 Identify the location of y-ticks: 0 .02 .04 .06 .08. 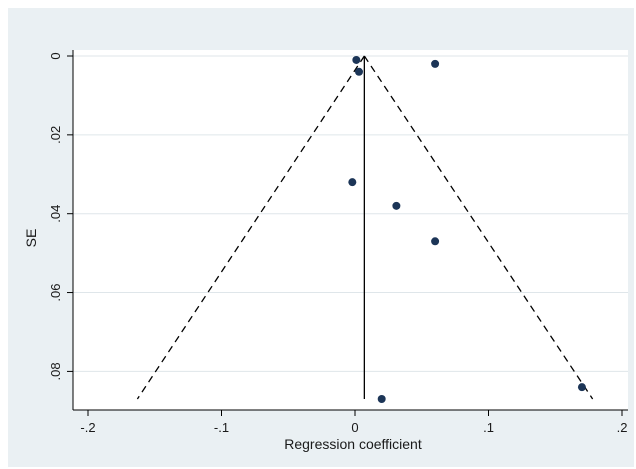
(60, 216).